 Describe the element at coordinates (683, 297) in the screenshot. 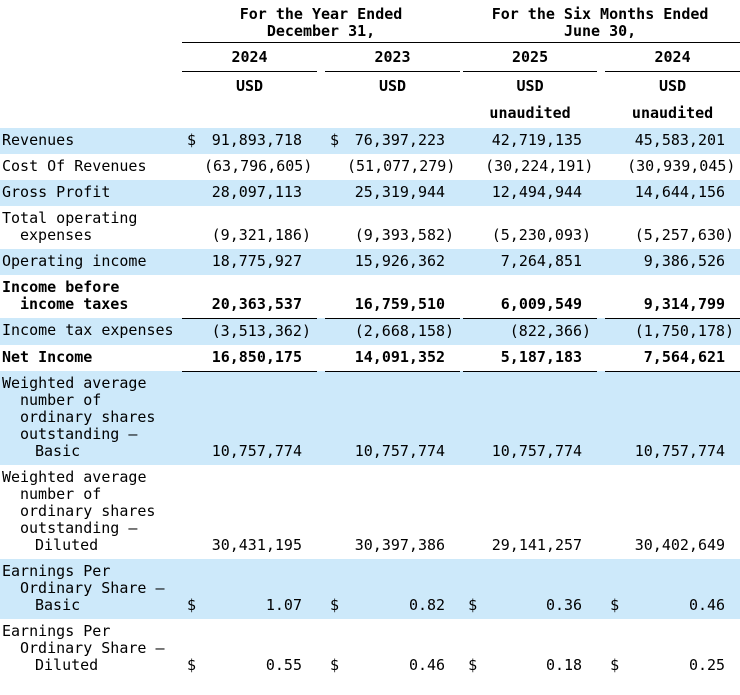

I see `amount-cell: 9,314,799` at that location.